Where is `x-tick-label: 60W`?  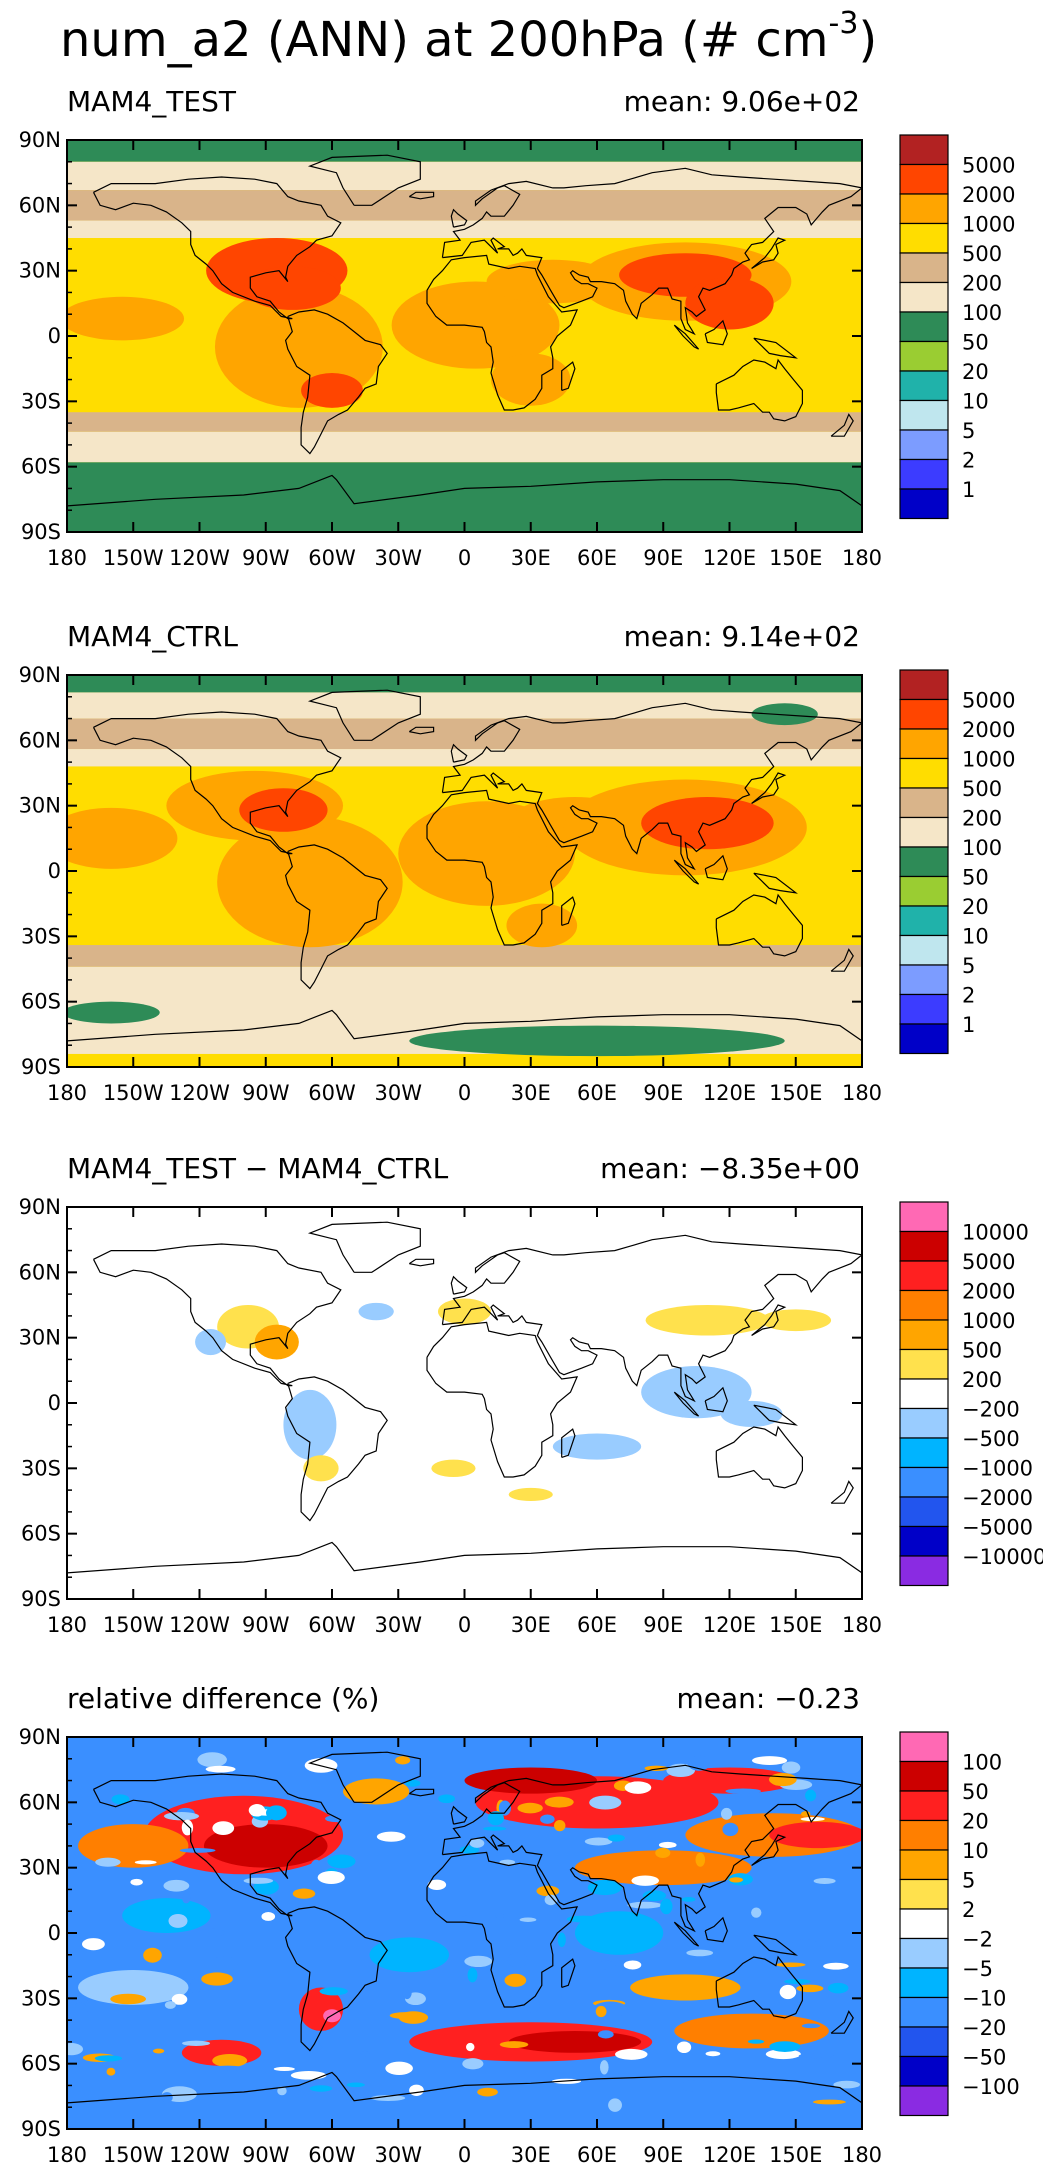 x-tick-label: 60W is located at coordinates (332, 1093).